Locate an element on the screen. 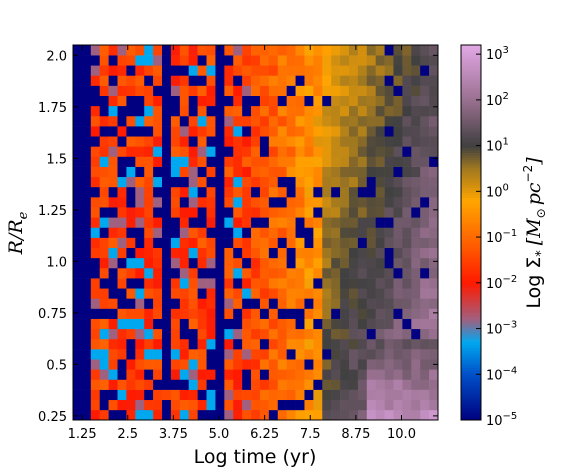 Image resolution: width=587 pixels, height=472 pixels. y-axis-label: R/Re is located at coordinates (18, 233).